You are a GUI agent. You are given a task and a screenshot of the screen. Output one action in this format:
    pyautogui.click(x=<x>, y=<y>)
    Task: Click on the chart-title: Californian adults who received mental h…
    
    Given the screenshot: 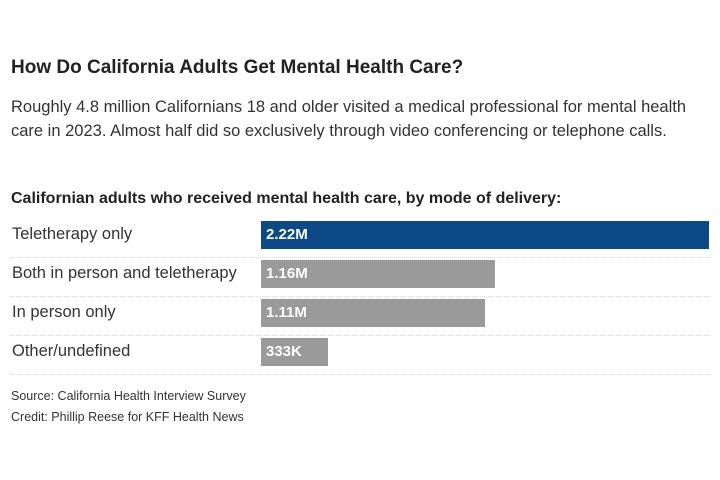 What is the action you would take?
    pyautogui.click(x=286, y=198)
    